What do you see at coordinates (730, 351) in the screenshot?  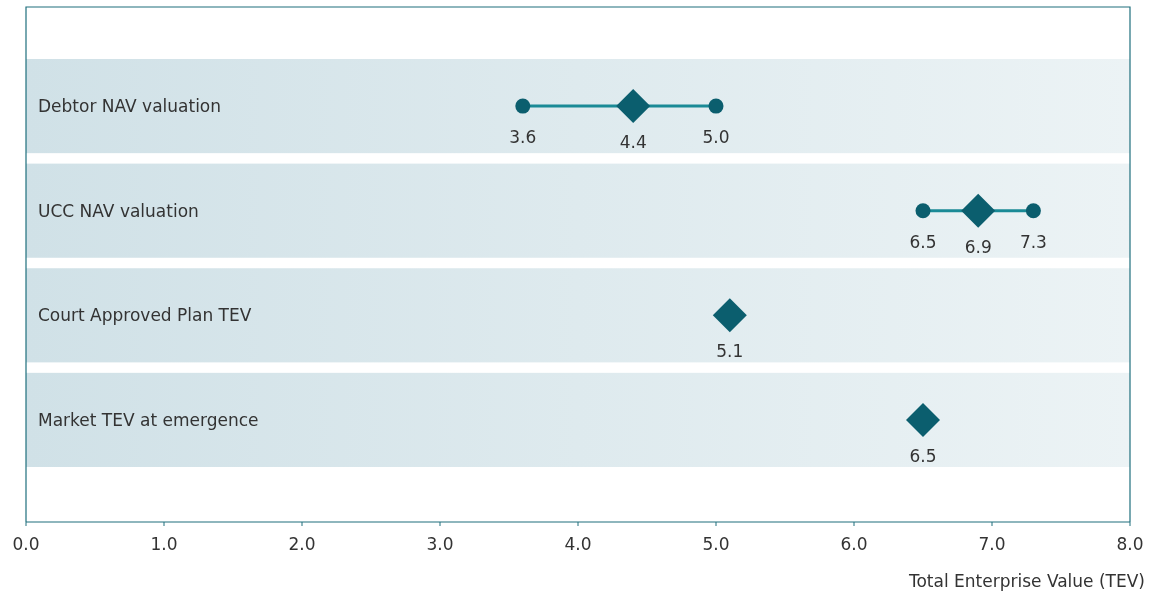 I see `data-label: 5.1` at bounding box center [730, 351].